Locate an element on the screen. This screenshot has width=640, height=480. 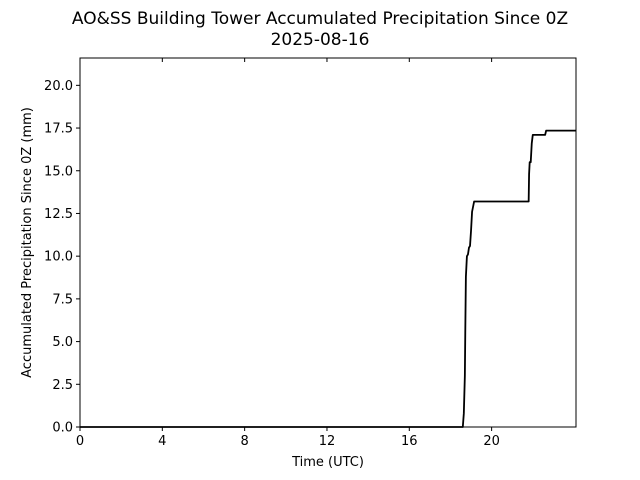
y-axis-label: Accumulated Precipitation Since 0Z (mm) is located at coordinates (27, 242).